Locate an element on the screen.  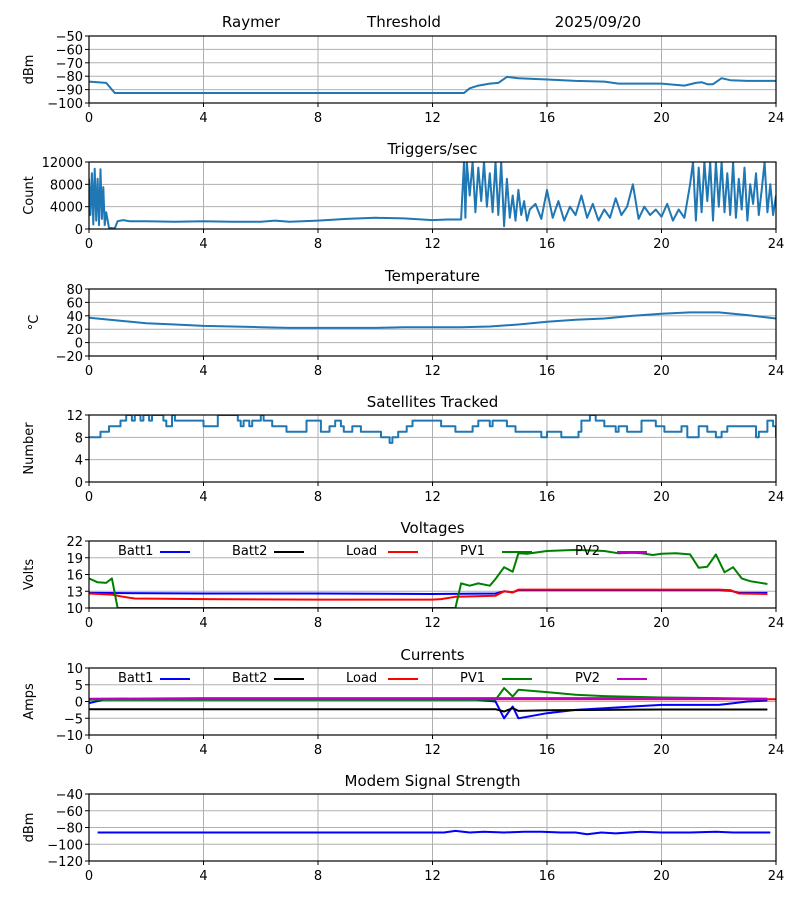
y-tick-label: 4 is located at coordinates (79, 461).